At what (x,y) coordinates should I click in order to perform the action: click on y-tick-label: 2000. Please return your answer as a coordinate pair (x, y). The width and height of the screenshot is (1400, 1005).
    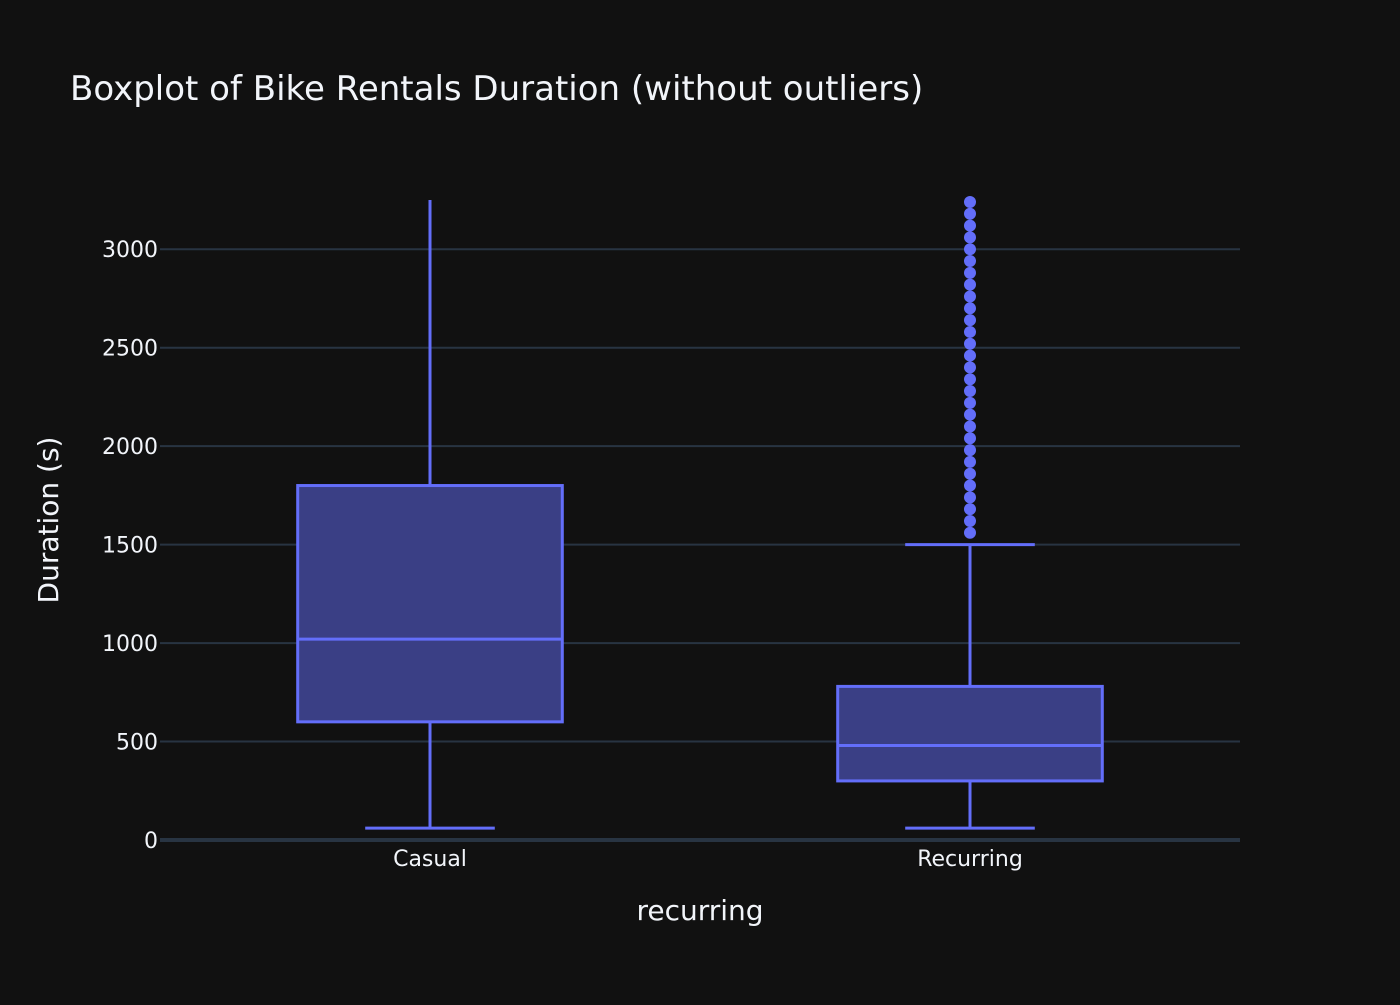
    Looking at the image, I should click on (130, 447).